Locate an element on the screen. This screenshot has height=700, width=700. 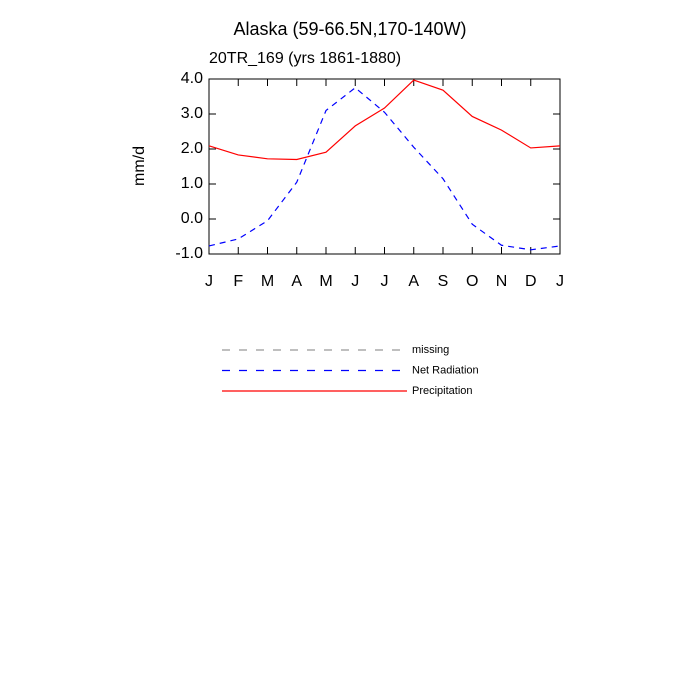
x-tick-label: D is located at coordinates (531, 281).